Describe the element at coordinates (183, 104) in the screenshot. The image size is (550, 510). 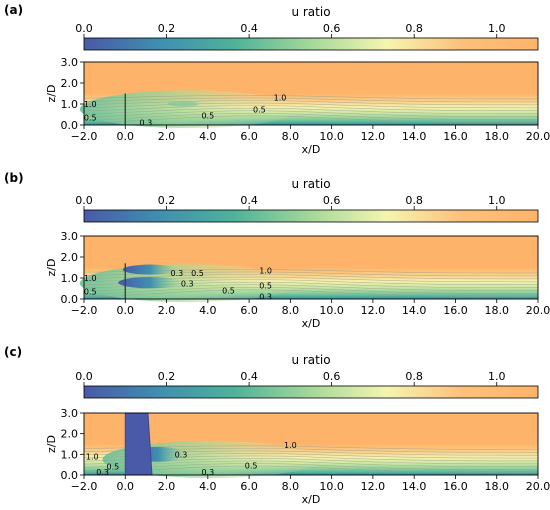
I see `wake-core` at that location.